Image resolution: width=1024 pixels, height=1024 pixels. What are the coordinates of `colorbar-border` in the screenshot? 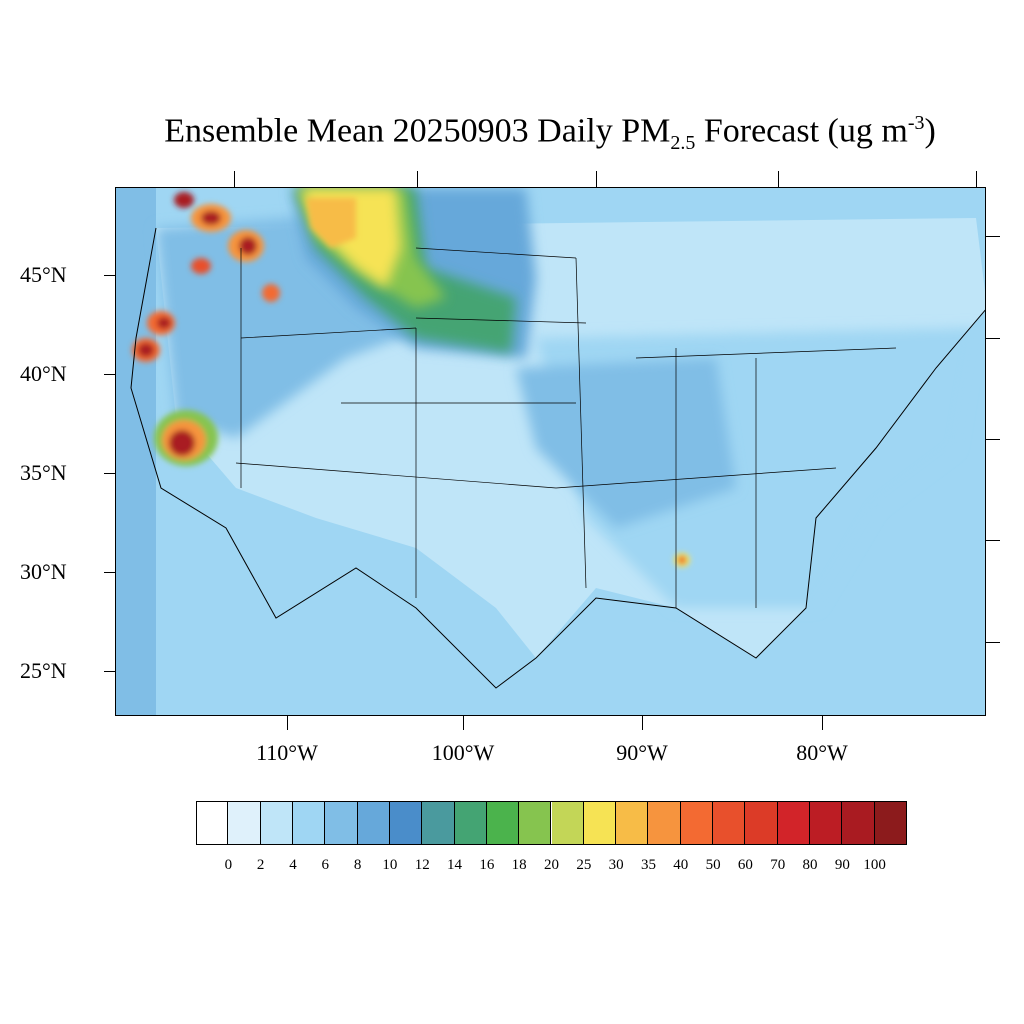 It's located at (551, 823).